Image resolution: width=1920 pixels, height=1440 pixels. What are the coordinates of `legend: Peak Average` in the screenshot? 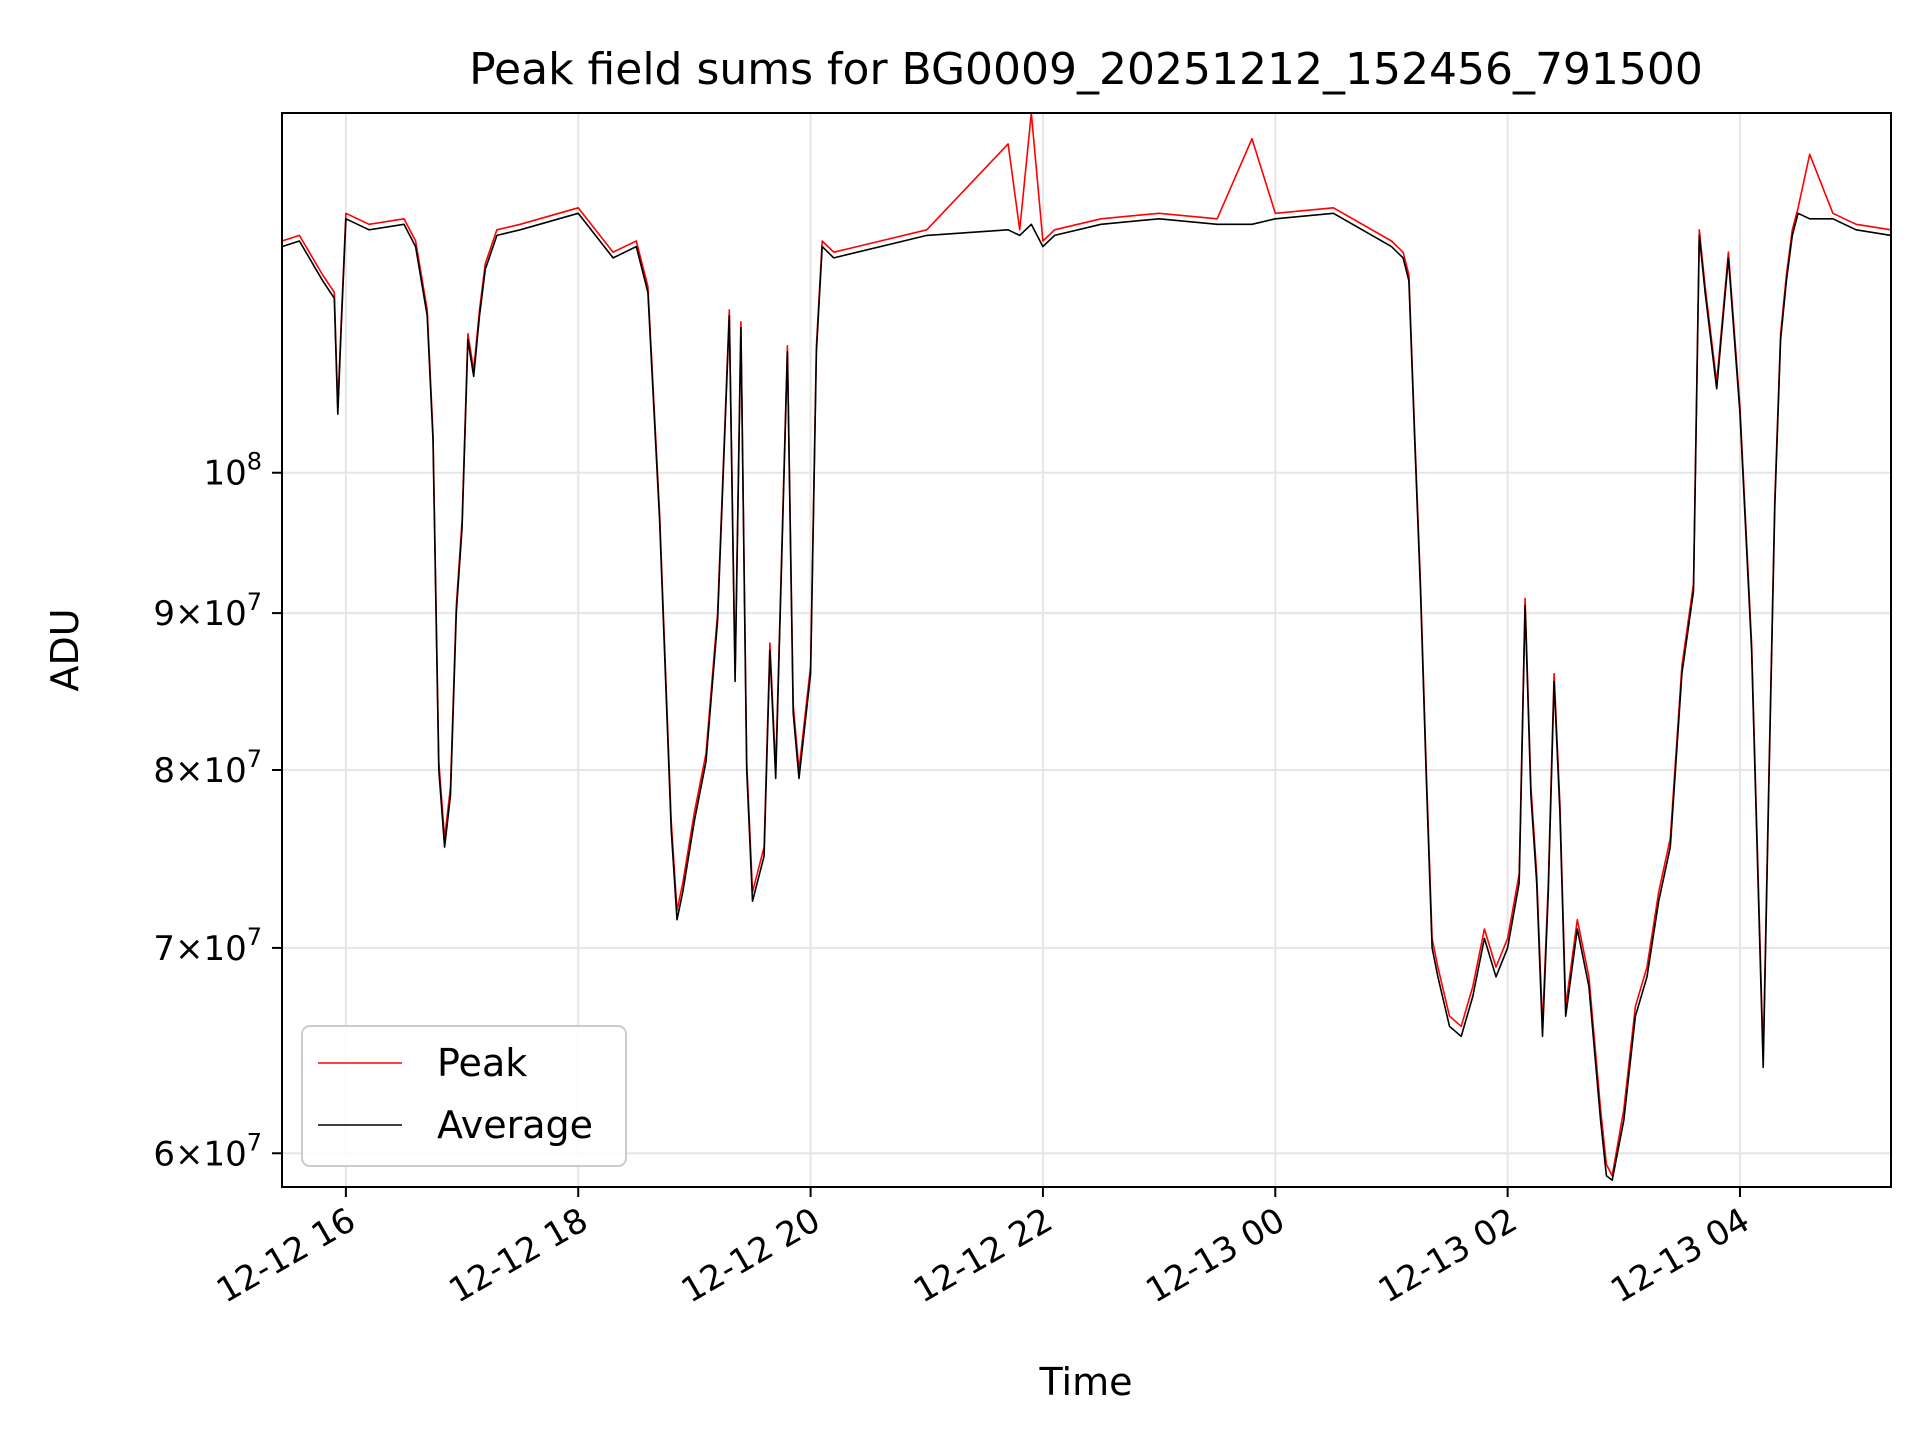 It's located at (464, 1096).